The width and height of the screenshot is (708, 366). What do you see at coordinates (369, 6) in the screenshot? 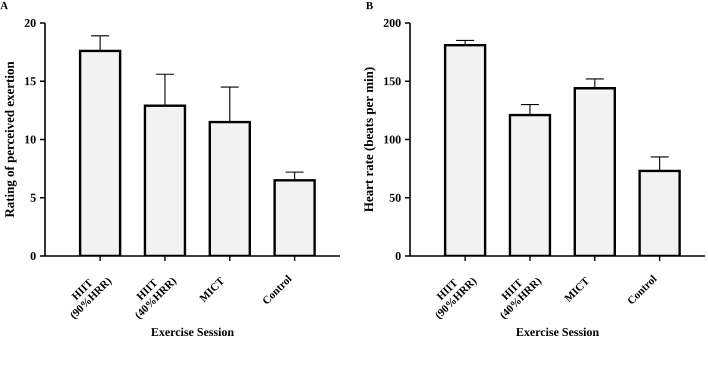
I see `chart-title: B` at bounding box center [369, 6].